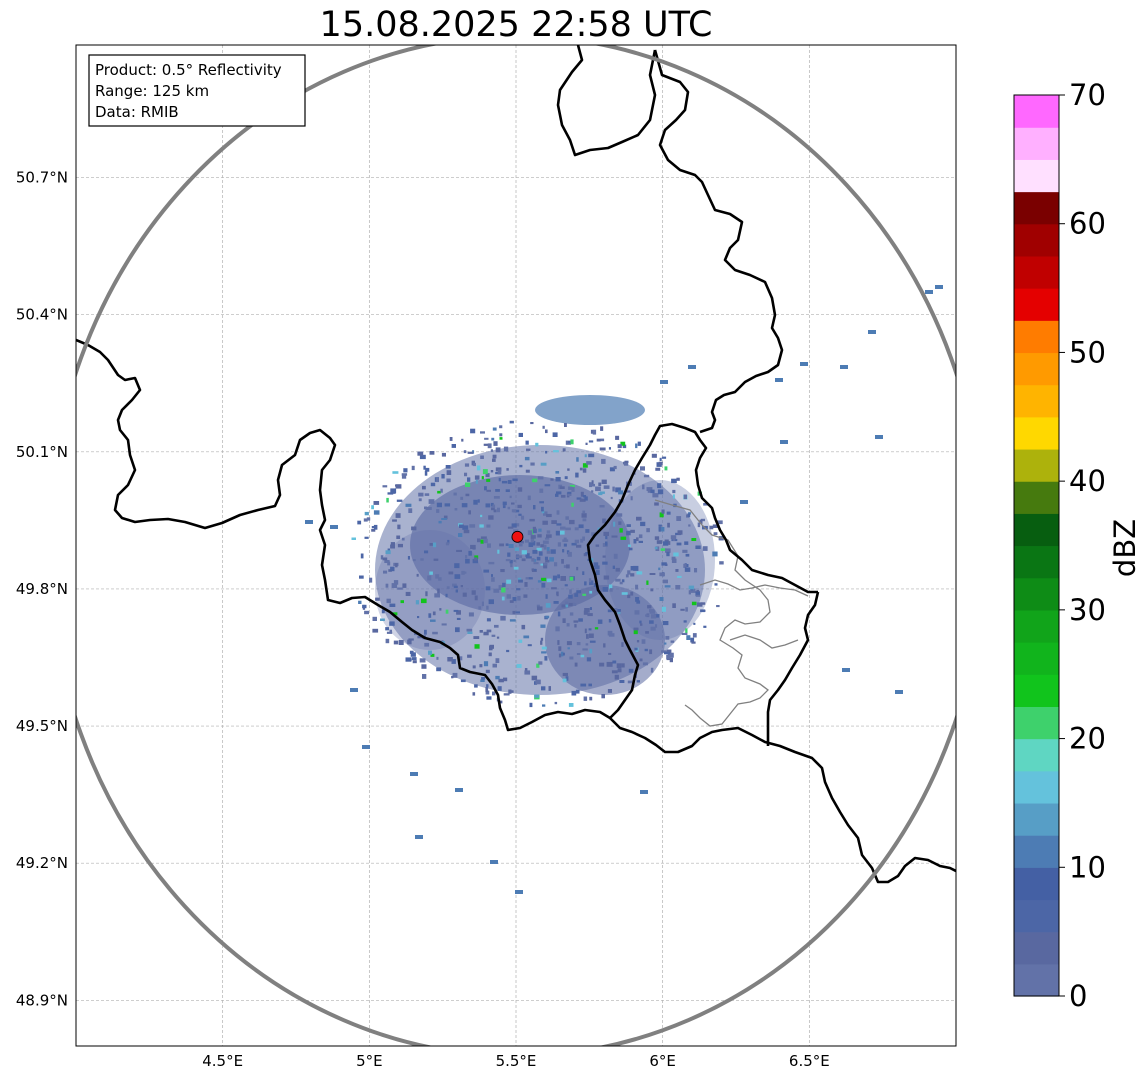  Describe the element at coordinates (42, 315) in the screenshot. I see `lat-tick-label: 50.4°N` at that location.